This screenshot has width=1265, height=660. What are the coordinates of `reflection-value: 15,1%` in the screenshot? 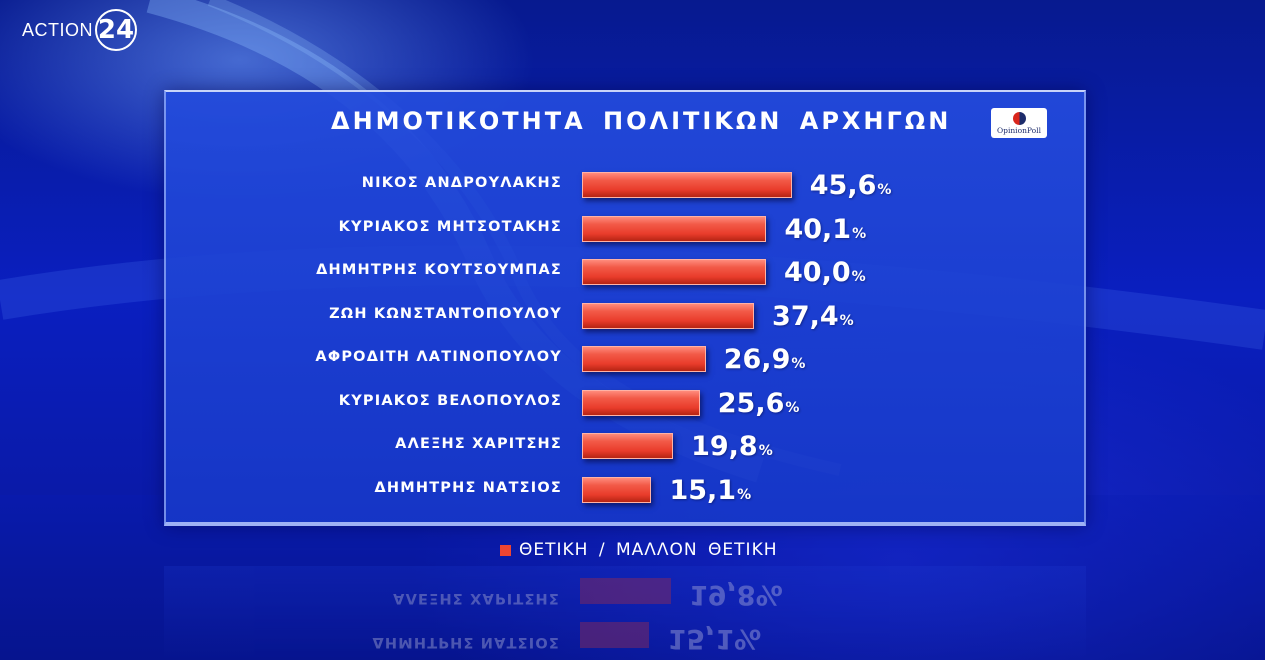 It's located at (714, 638).